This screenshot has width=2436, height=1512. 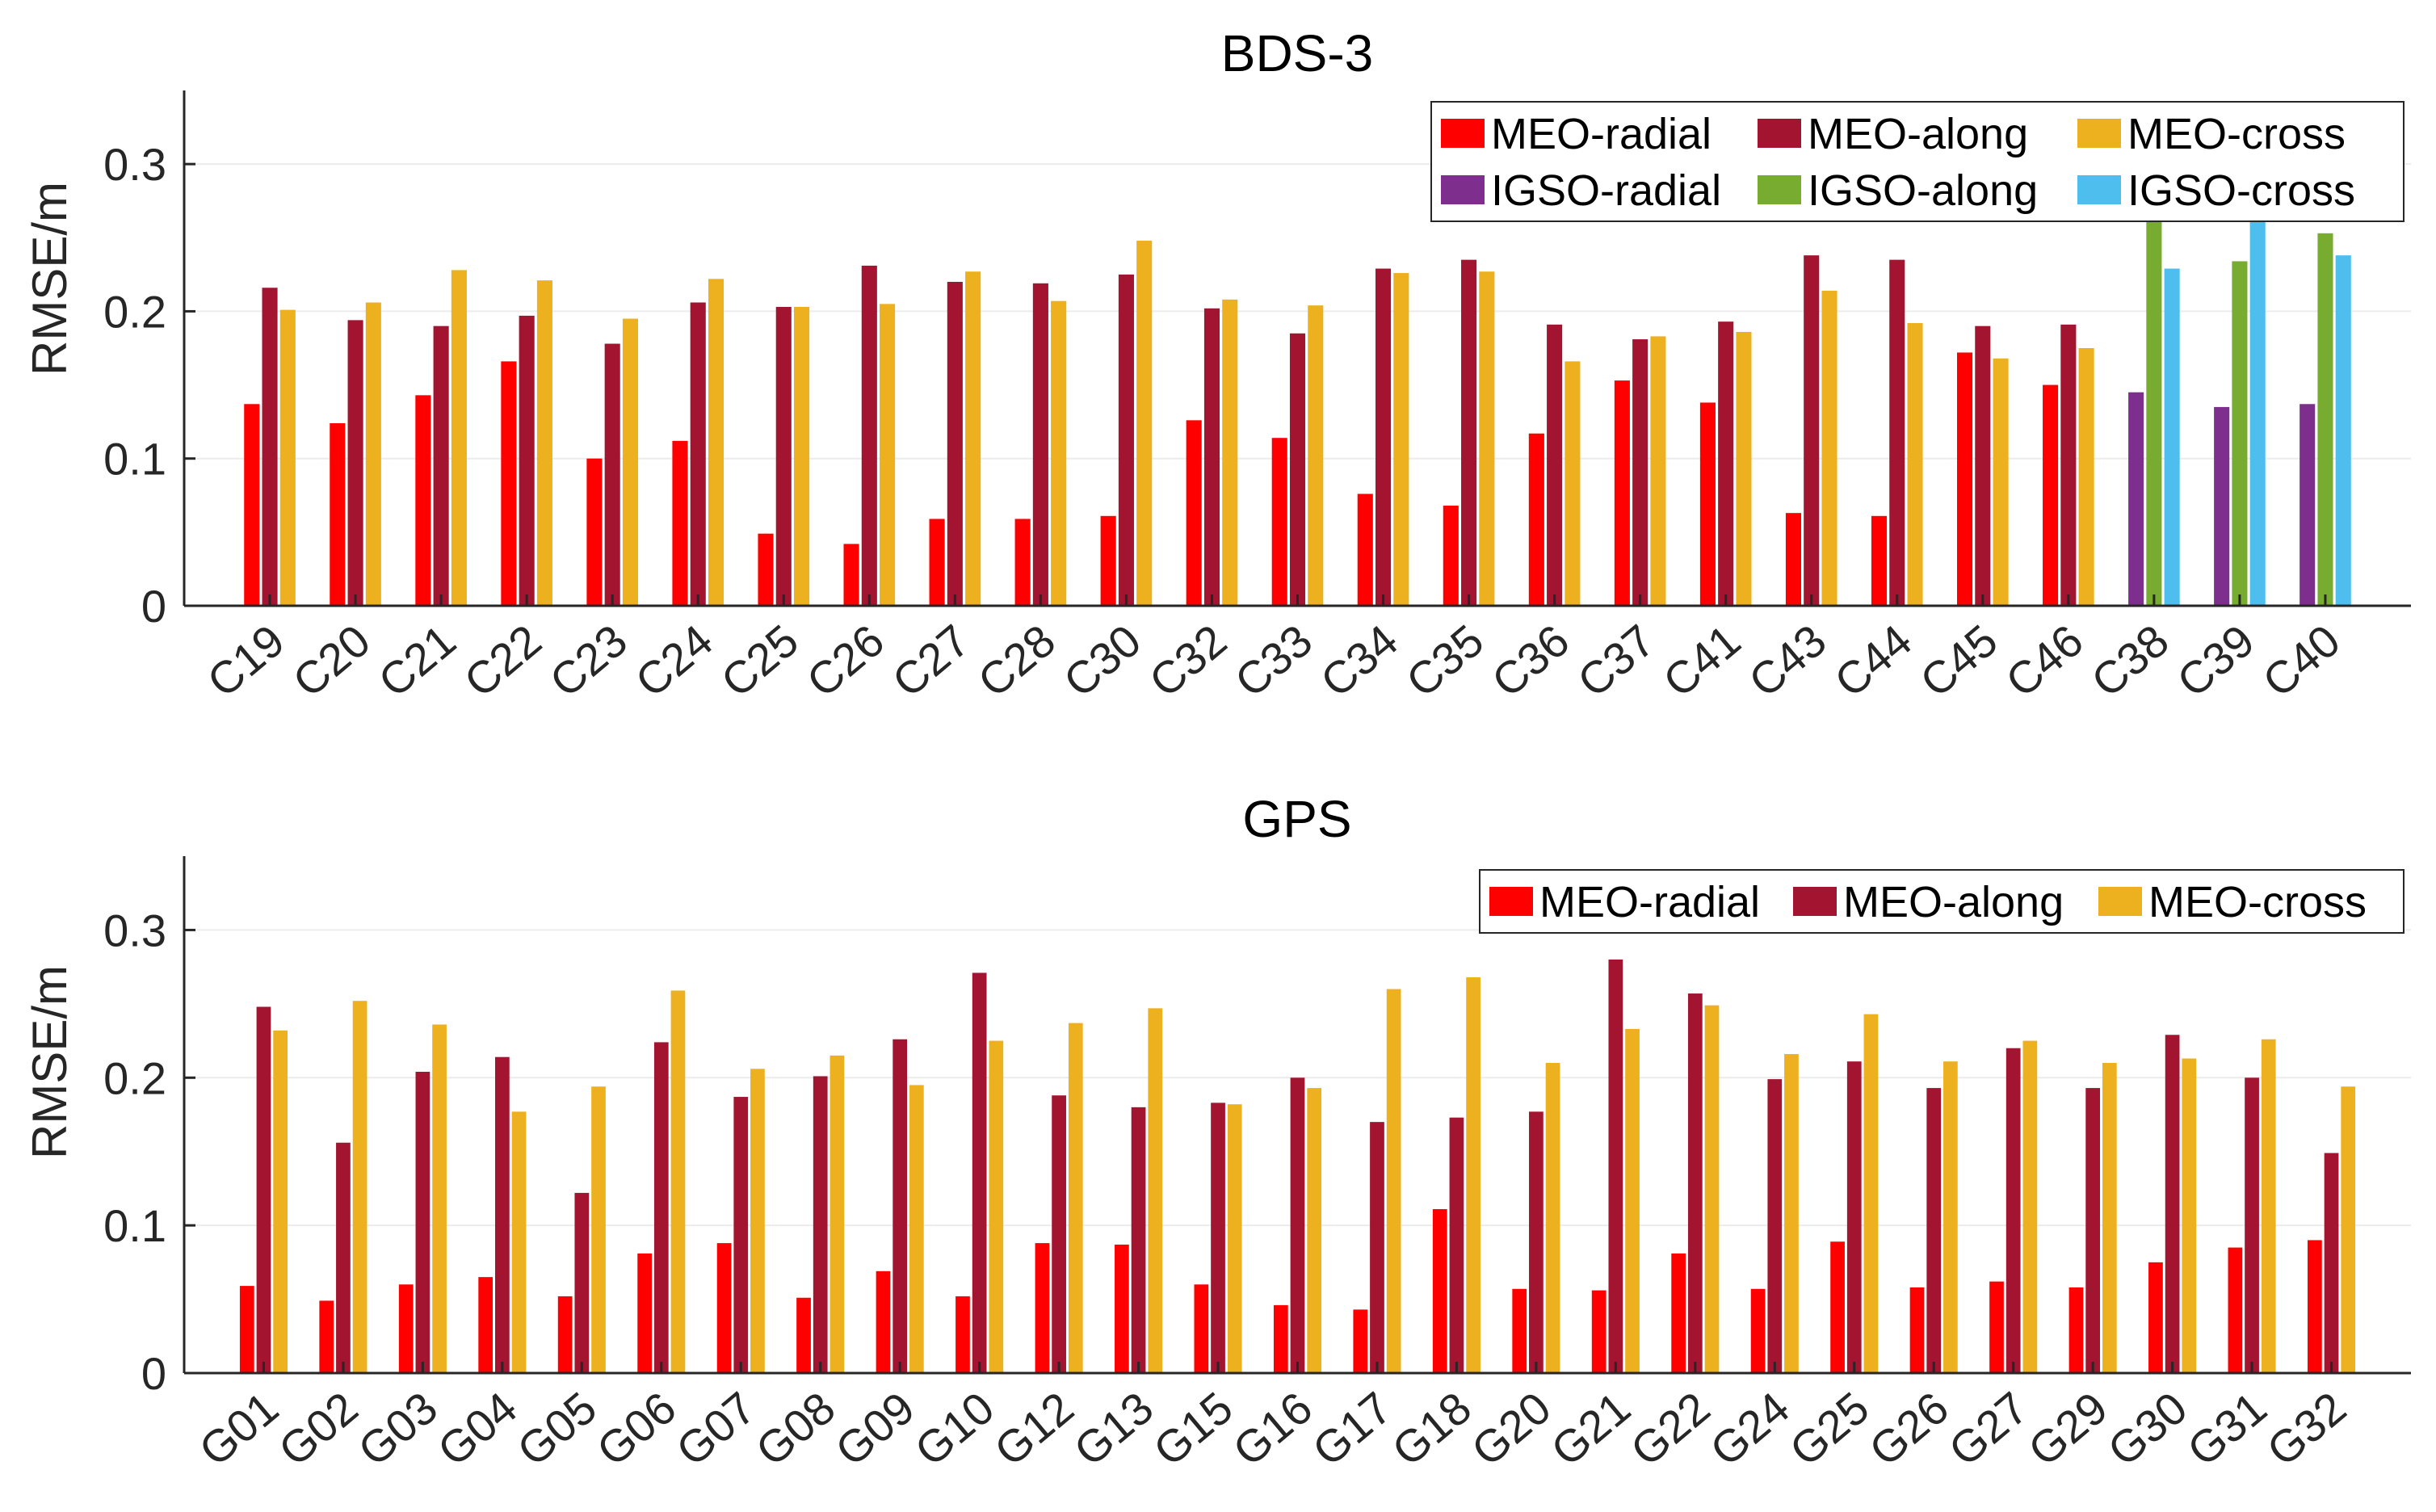 I want to click on gps-x-tick-label: G02, so click(x=319, y=1429).